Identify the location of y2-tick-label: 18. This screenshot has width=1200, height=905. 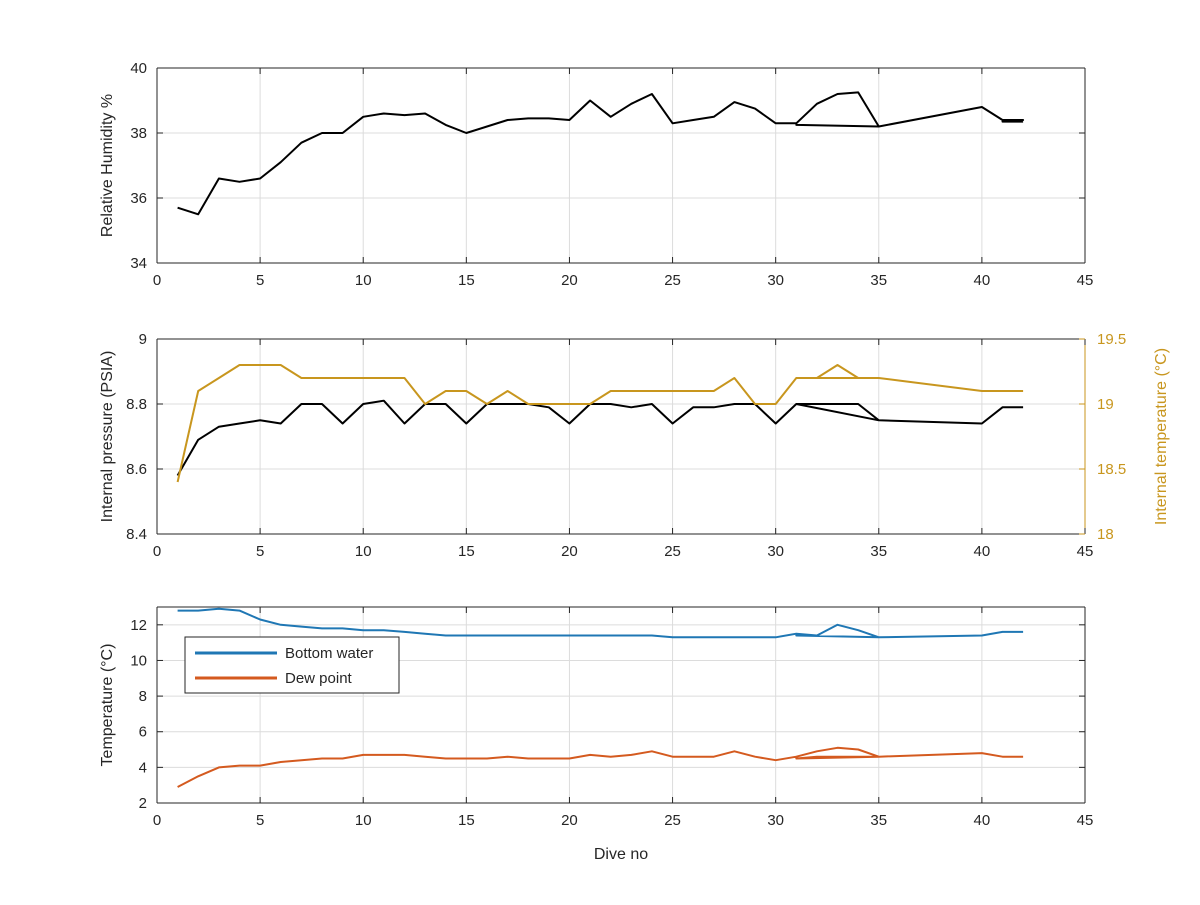
(1105, 534).